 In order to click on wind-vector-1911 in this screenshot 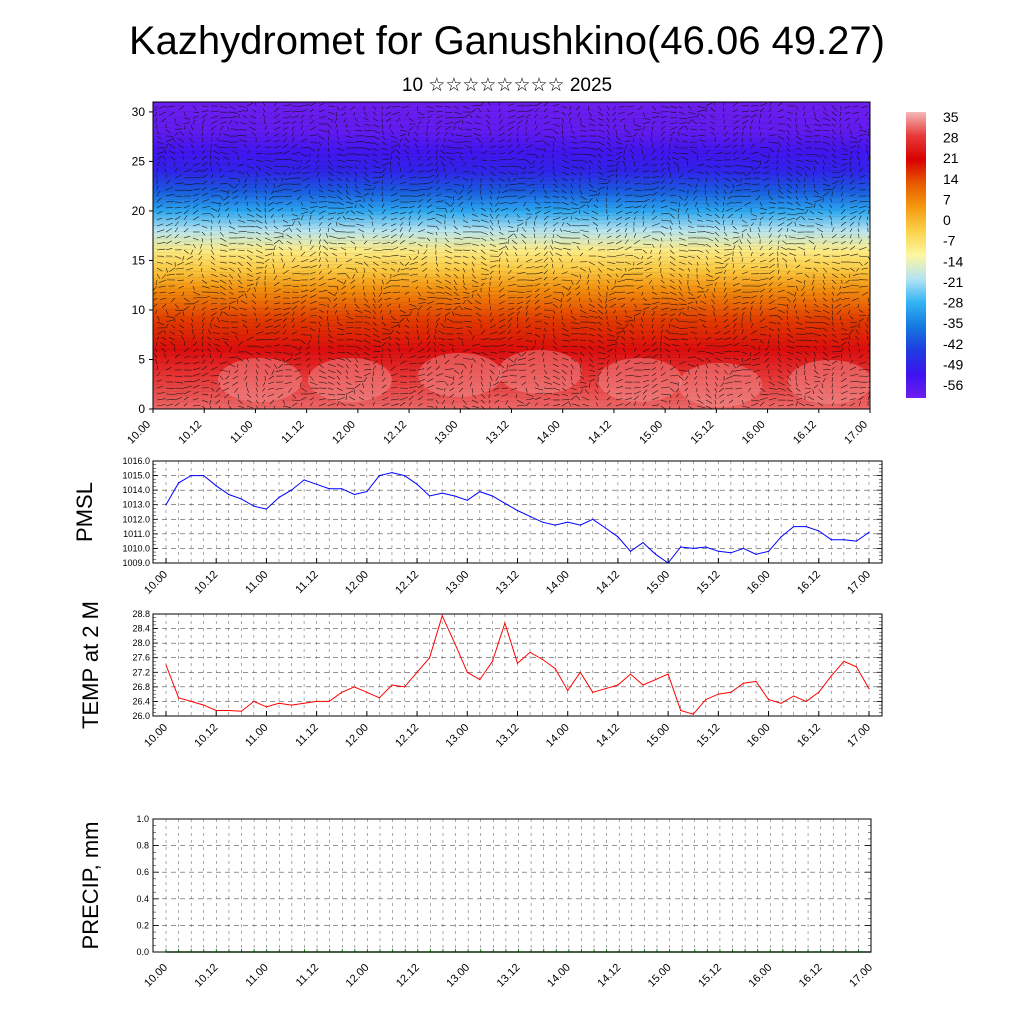, I will do `click(792, 244)`.